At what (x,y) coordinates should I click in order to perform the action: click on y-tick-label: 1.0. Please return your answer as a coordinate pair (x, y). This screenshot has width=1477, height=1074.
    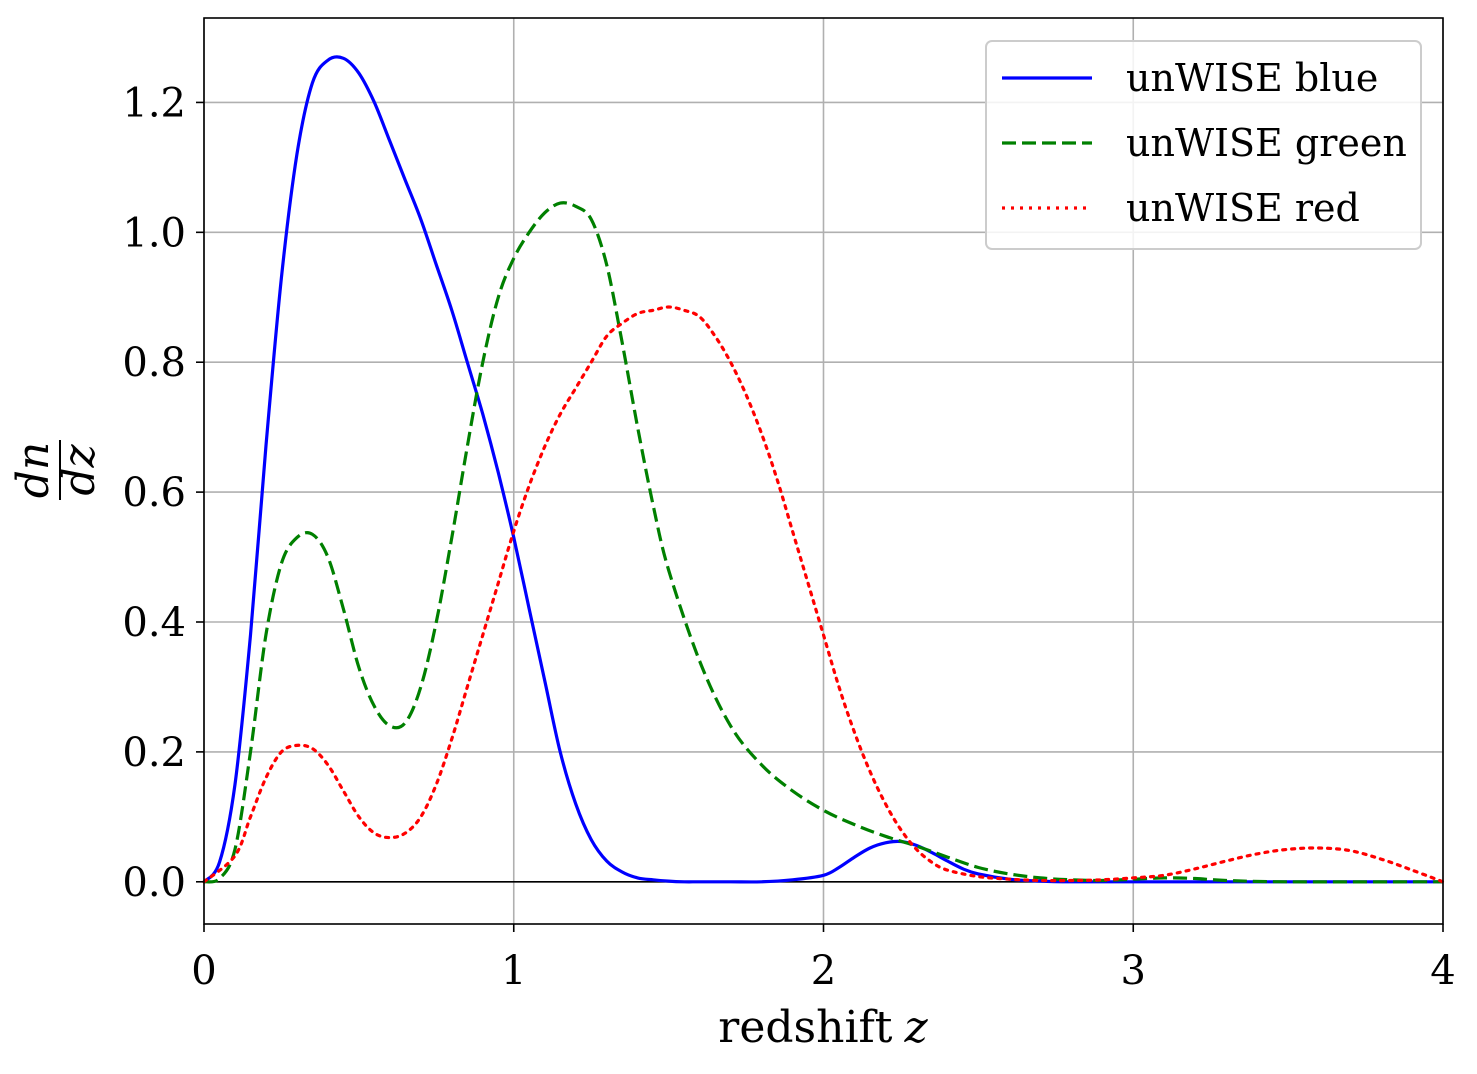
    Looking at the image, I should click on (154, 233).